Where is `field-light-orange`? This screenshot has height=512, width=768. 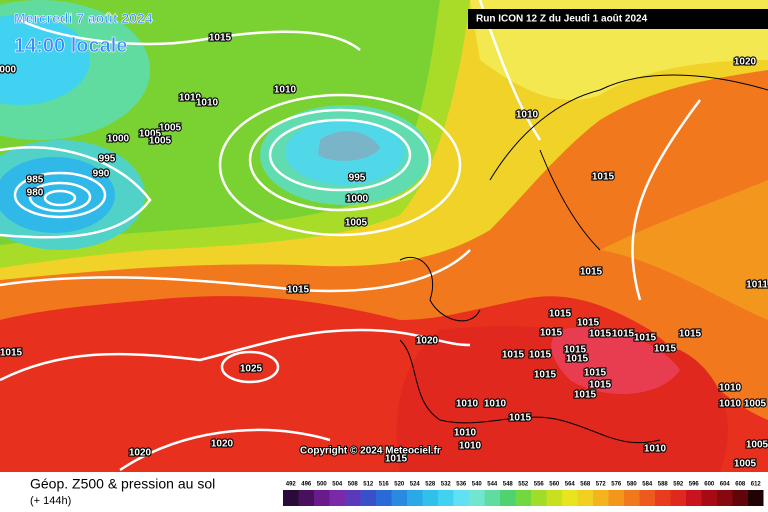
field-light-orange is located at coordinates (684, 250).